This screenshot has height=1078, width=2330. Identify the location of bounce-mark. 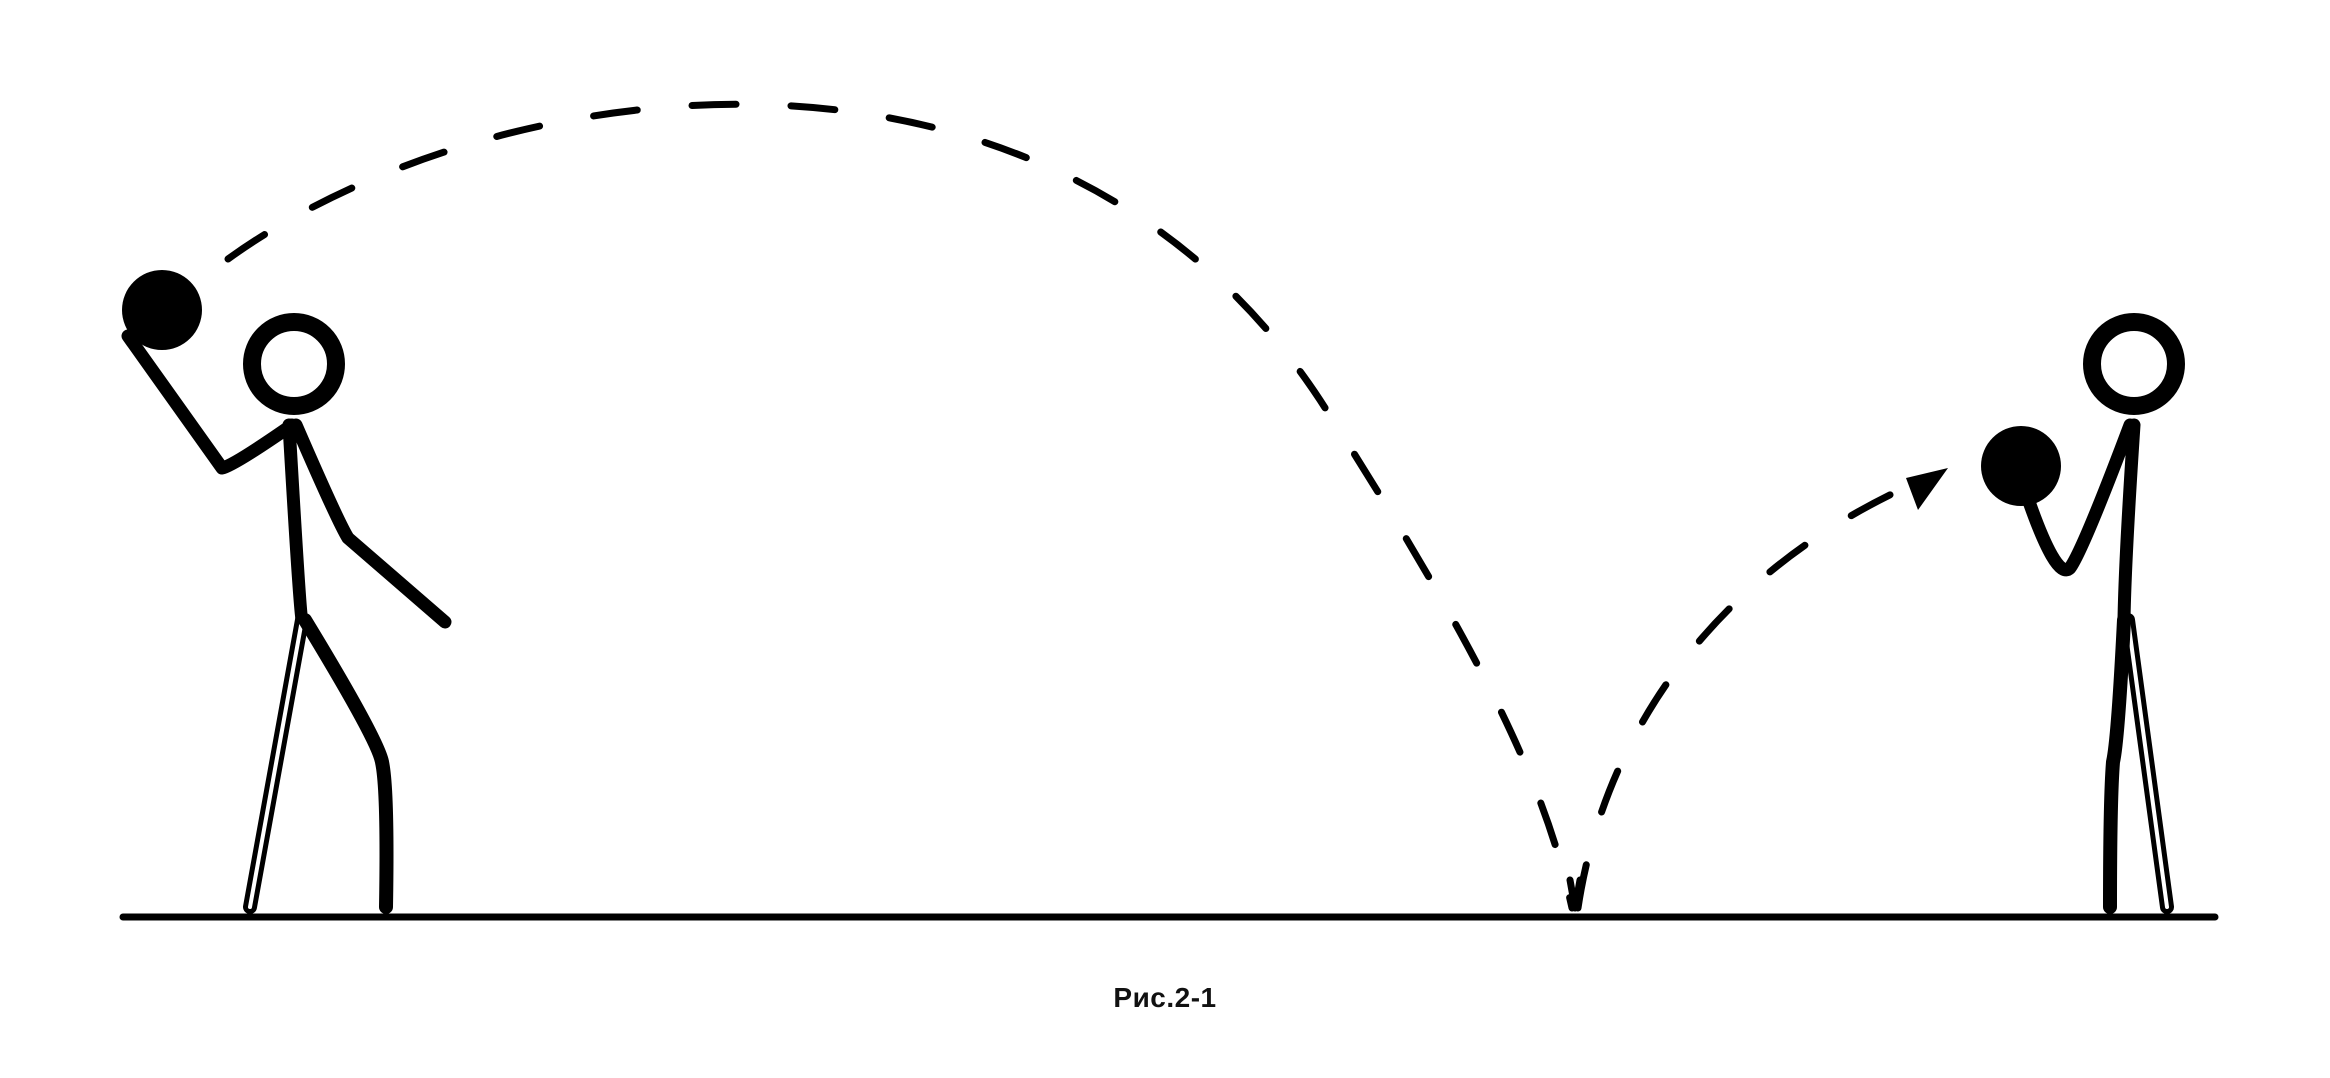
(1575, 894).